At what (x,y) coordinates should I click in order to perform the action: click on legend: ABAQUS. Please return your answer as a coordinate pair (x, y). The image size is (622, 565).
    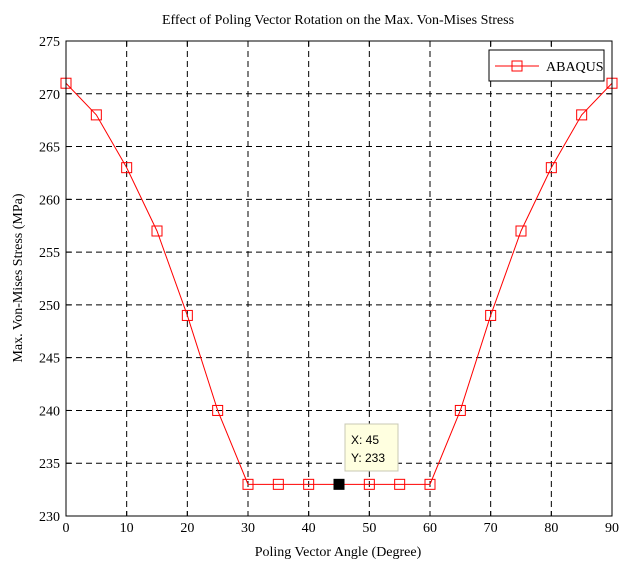
    Looking at the image, I should click on (546, 65).